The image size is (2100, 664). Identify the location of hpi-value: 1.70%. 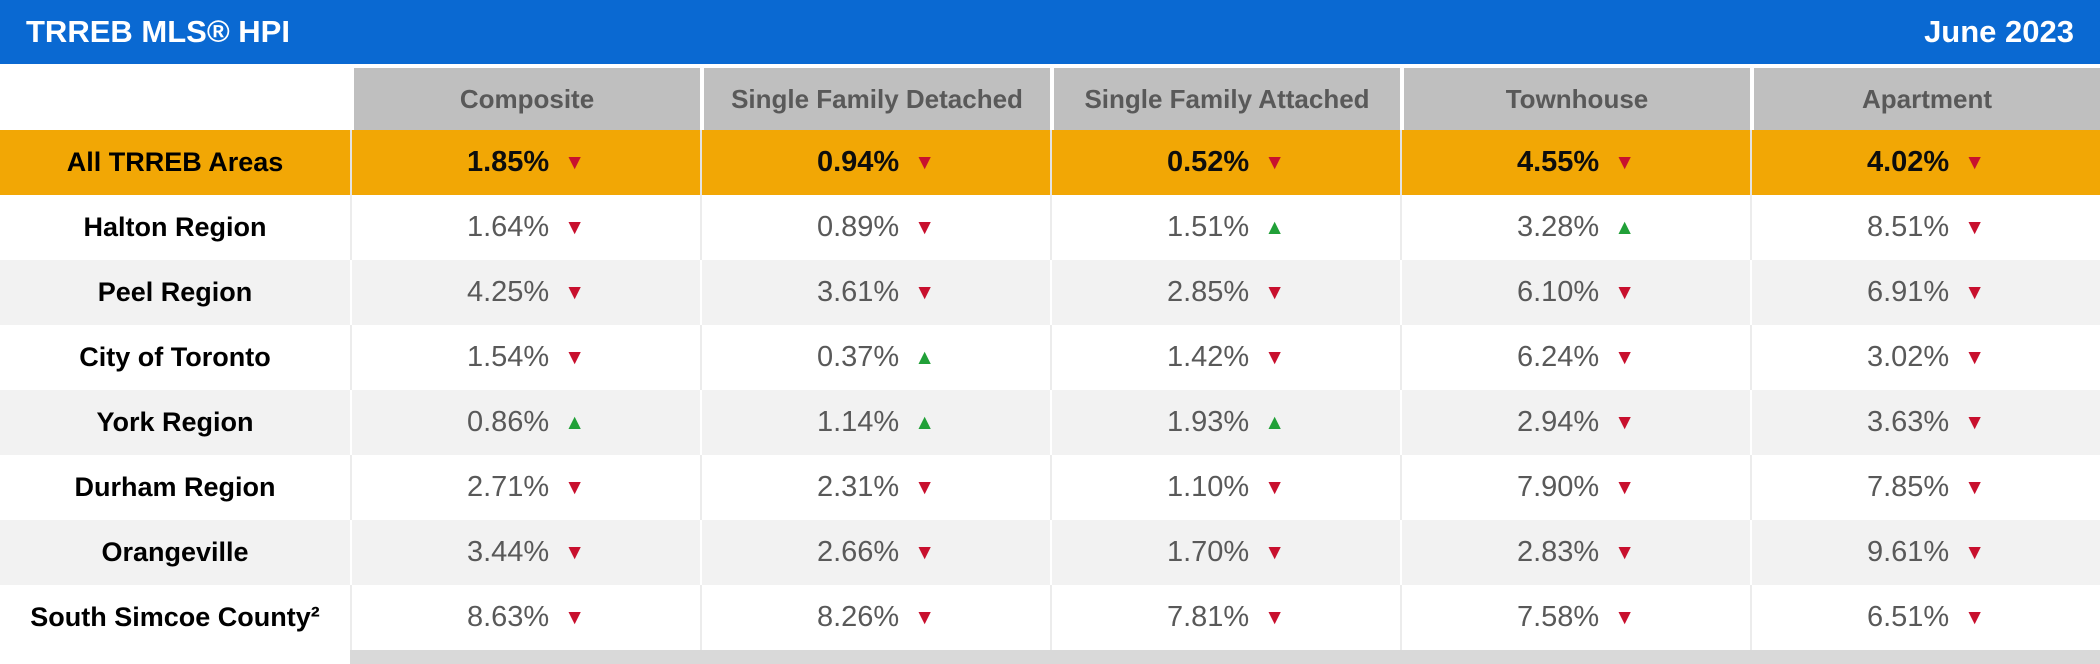
(1208, 552).